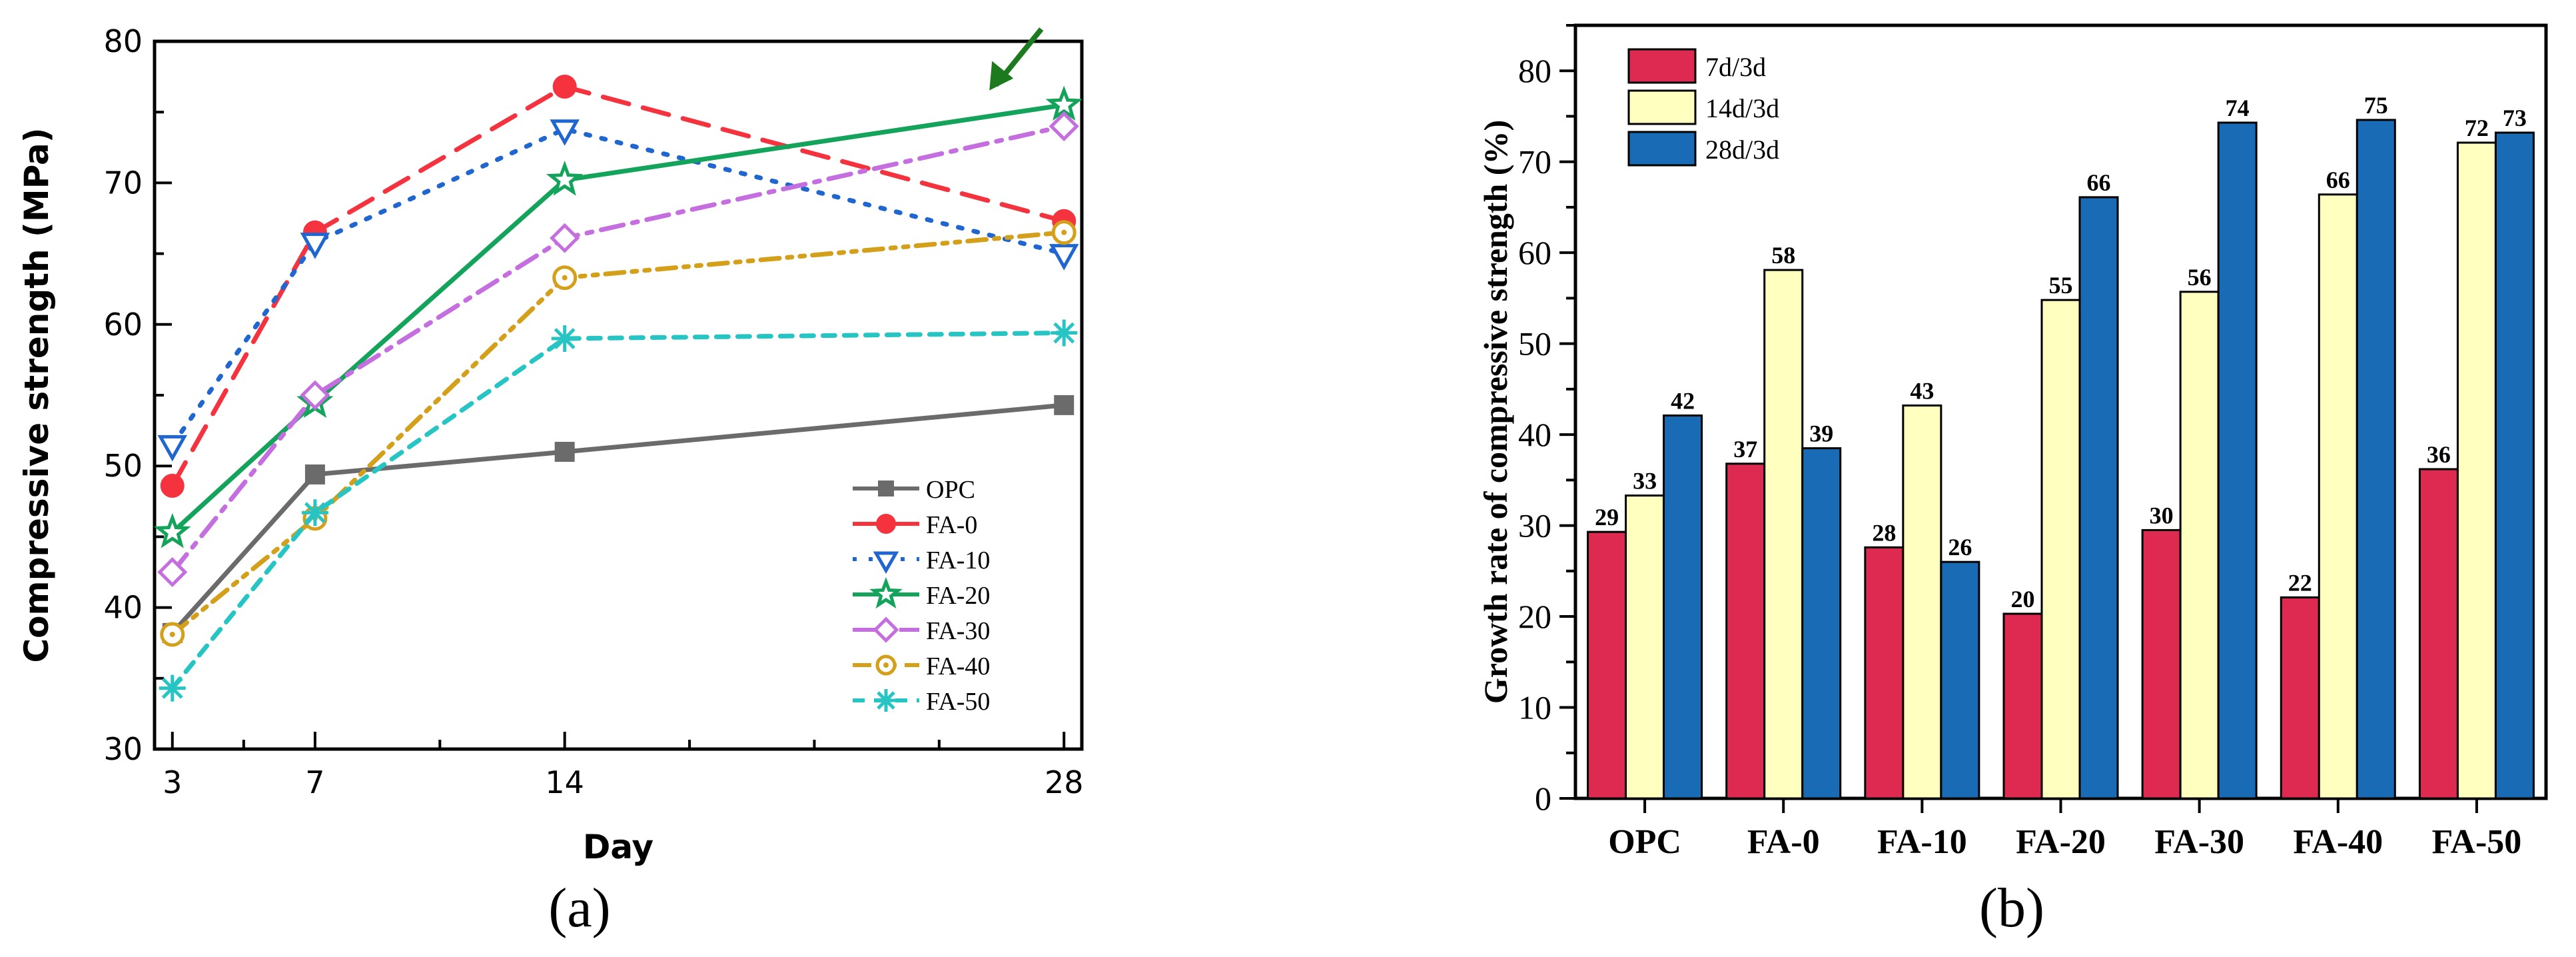  Describe the element at coordinates (1543, 799) in the screenshot. I see `y-tick-label: 0` at that location.